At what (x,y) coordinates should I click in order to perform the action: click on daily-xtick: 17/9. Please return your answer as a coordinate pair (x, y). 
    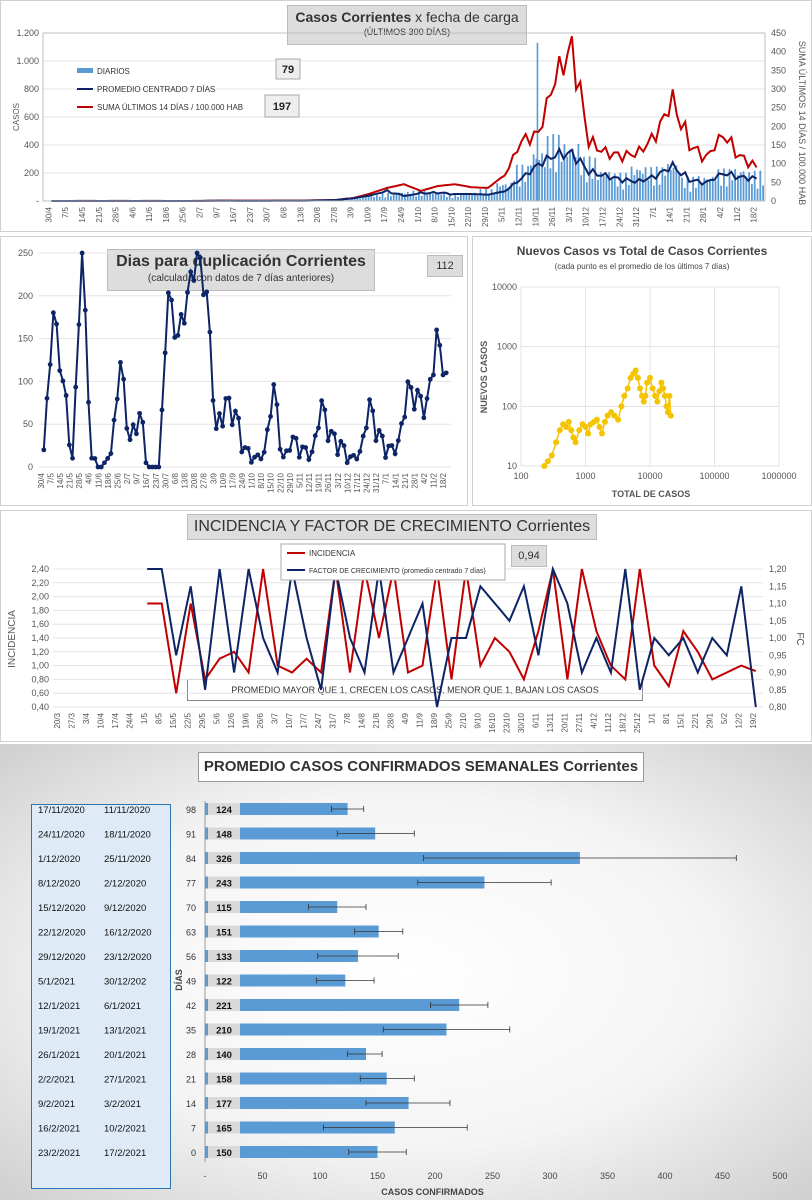
    Looking at the image, I should click on (384, 214).